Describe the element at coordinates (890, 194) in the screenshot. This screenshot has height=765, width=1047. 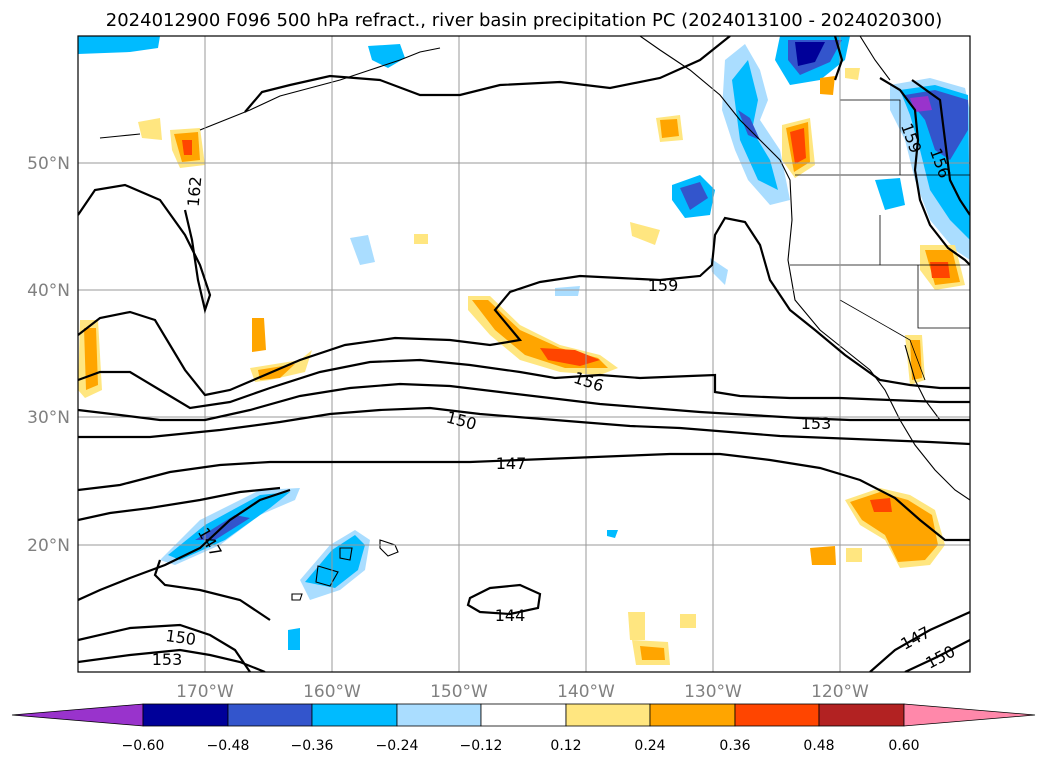
I see `blue-blob-idaho` at that location.